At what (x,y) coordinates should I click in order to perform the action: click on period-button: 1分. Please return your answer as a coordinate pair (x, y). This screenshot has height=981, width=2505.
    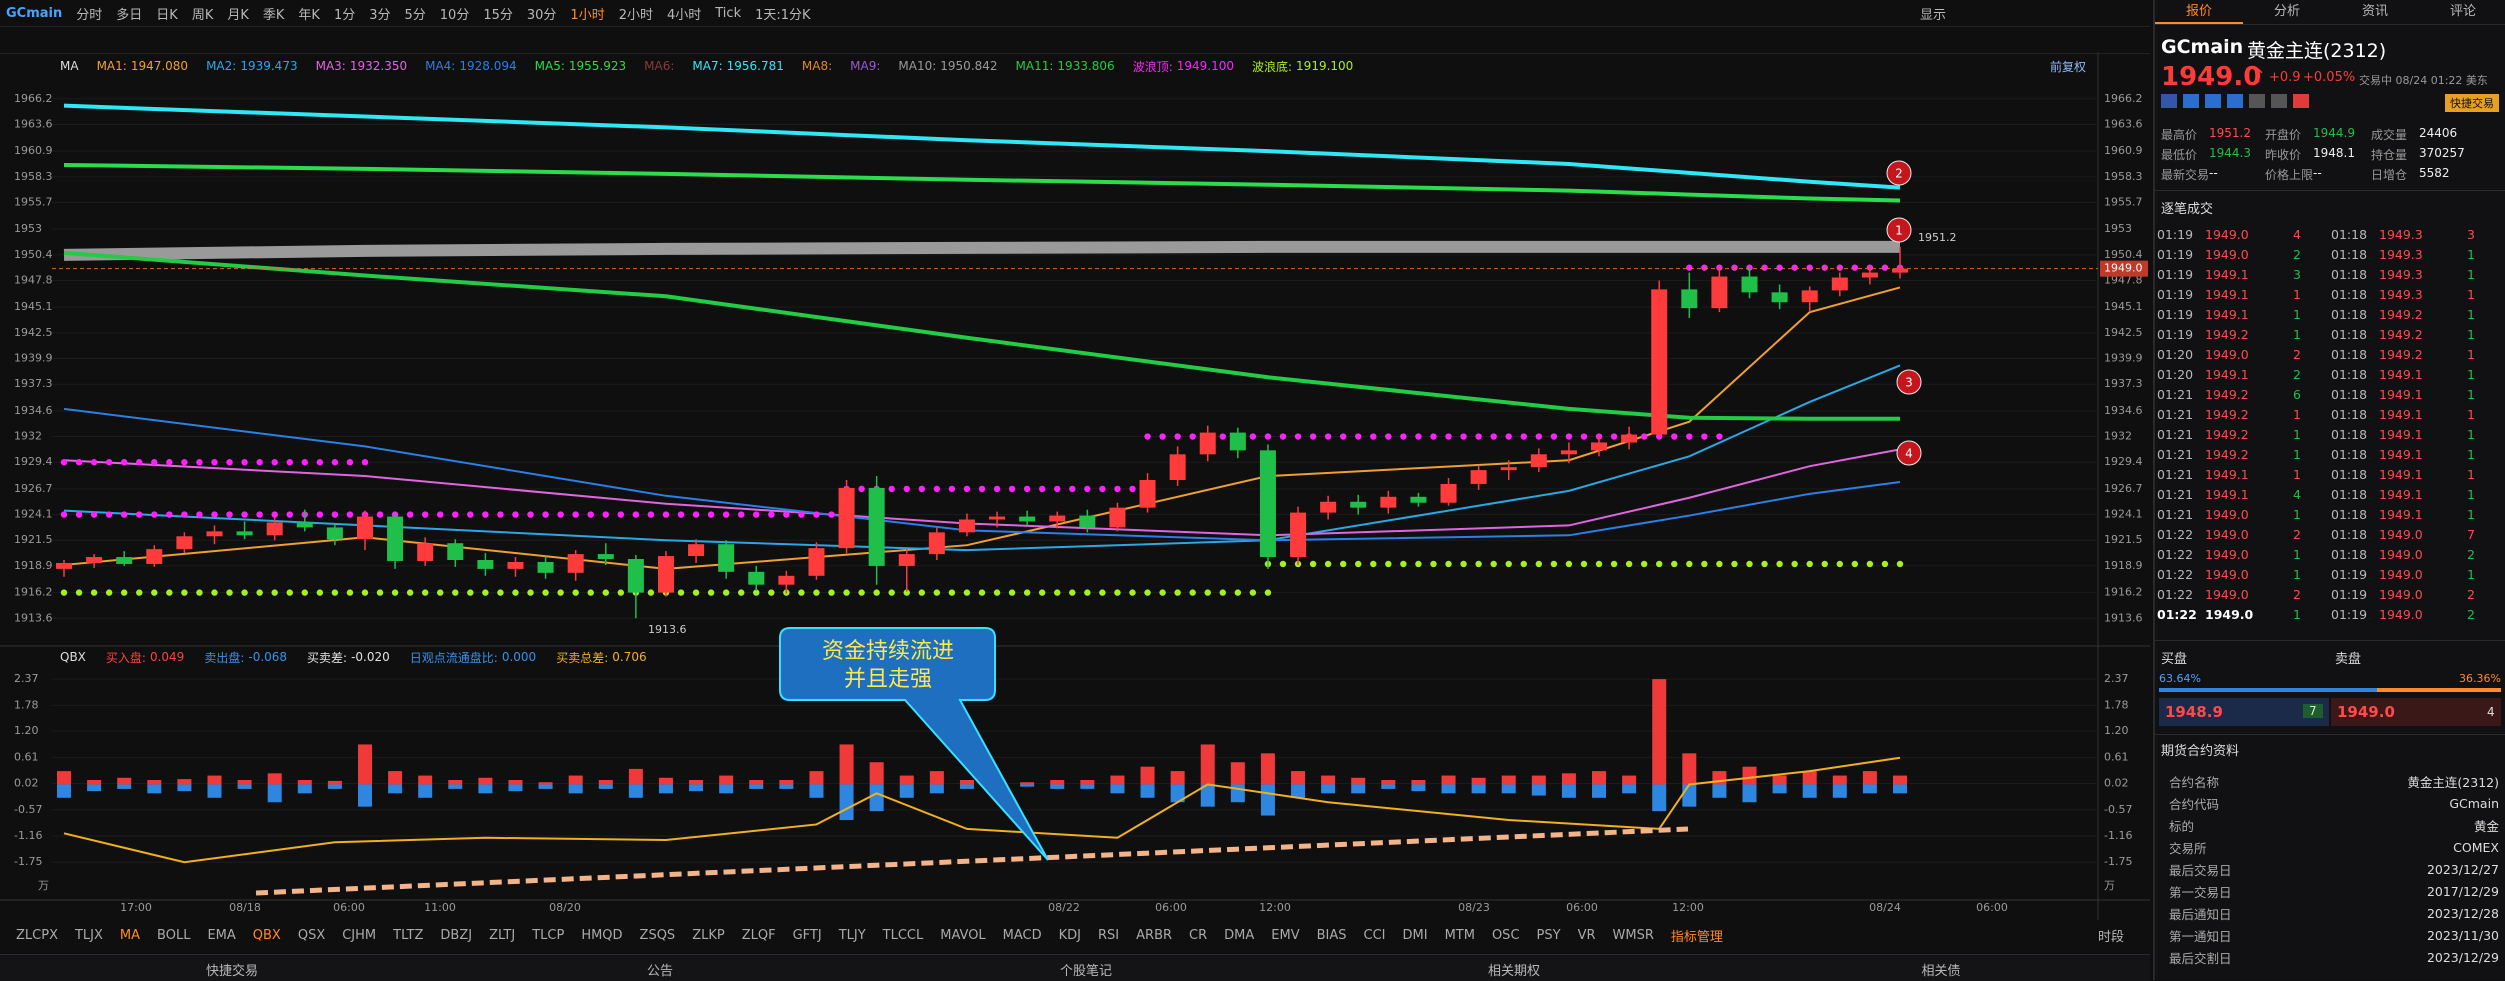
    Looking at the image, I should click on (344, 15).